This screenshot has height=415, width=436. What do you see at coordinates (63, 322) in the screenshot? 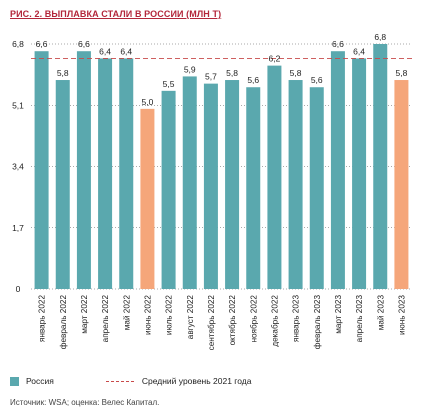
I see `x-tick-label: февраль 2022` at bounding box center [63, 322].